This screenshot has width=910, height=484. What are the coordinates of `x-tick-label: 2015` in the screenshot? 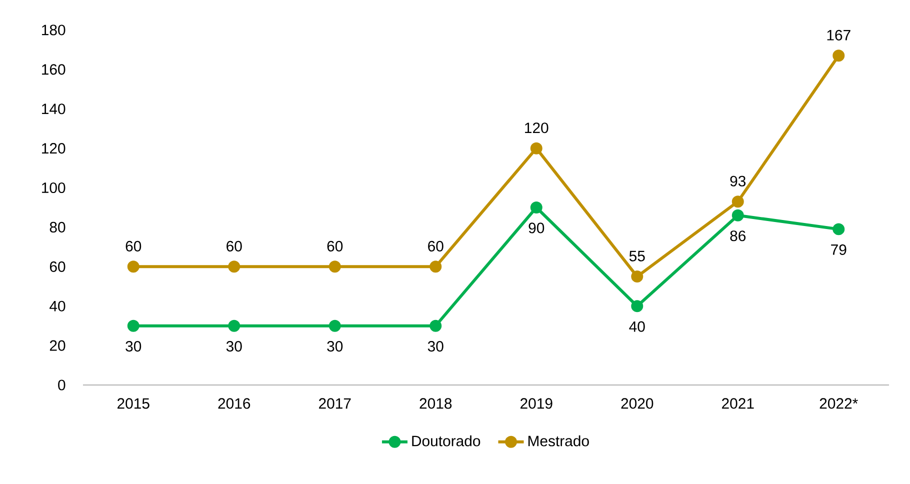 It's located at (134, 403).